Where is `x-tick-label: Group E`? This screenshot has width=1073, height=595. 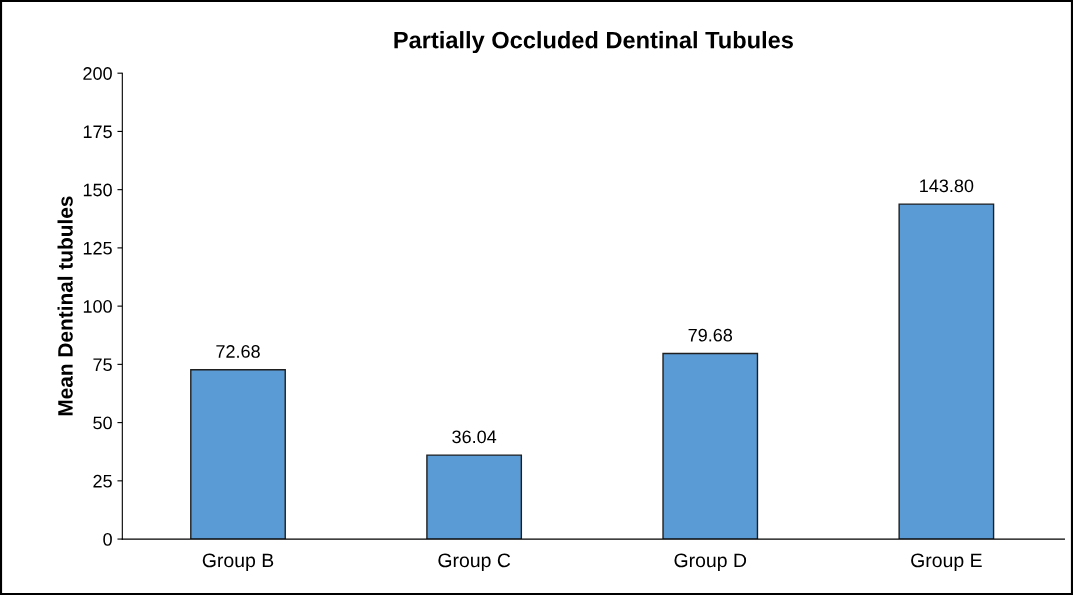
x-tick-label: Group E is located at coordinates (946, 562).